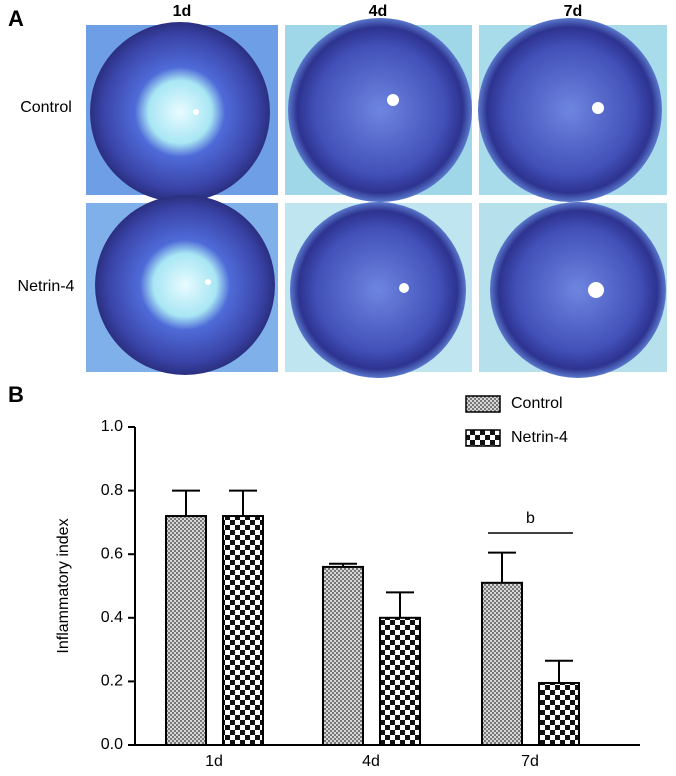  Describe the element at coordinates (537, 403) in the screenshot. I see `legend-label: Control` at that location.